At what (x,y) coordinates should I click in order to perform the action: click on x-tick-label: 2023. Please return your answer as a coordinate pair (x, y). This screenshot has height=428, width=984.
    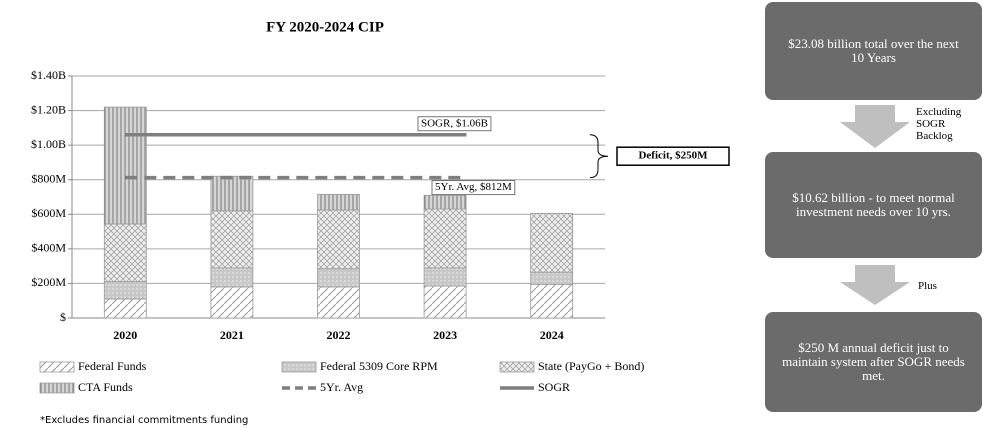
    Looking at the image, I should click on (445, 335).